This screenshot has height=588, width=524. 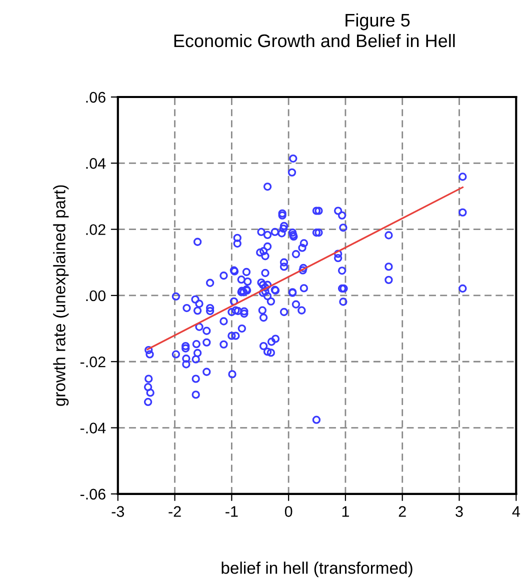 I want to click on x-tick-label: 4, so click(x=516, y=511).